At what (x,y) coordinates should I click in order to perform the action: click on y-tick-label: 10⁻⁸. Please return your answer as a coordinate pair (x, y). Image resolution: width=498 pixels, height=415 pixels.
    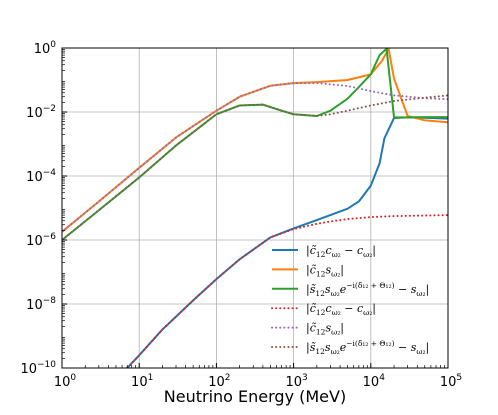
    Looking at the image, I should click on (41, 304).